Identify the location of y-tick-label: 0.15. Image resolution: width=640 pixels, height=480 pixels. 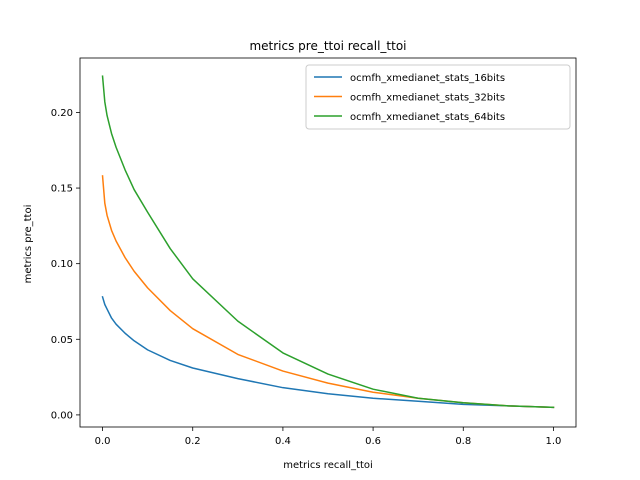
(62, 189).